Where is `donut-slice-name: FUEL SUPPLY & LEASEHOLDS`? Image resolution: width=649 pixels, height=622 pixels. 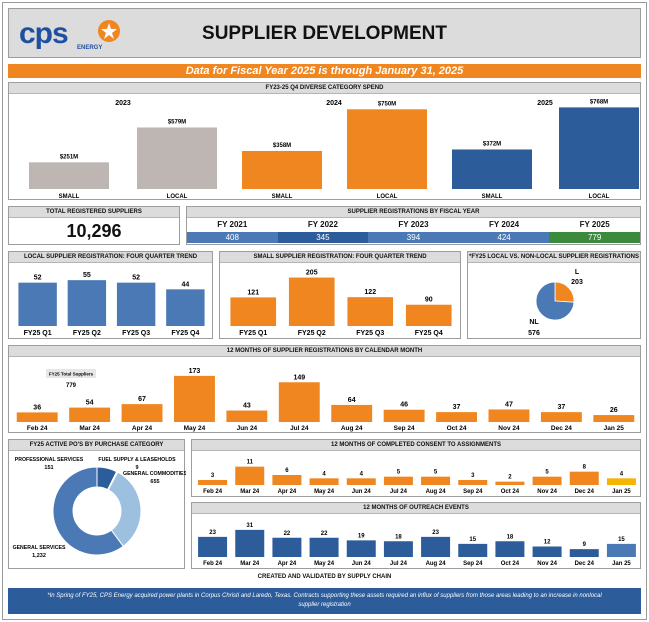
donut-slice-name: FUEL SUPPLY & LEASEHOLDS is located at coordinates (137, 460).